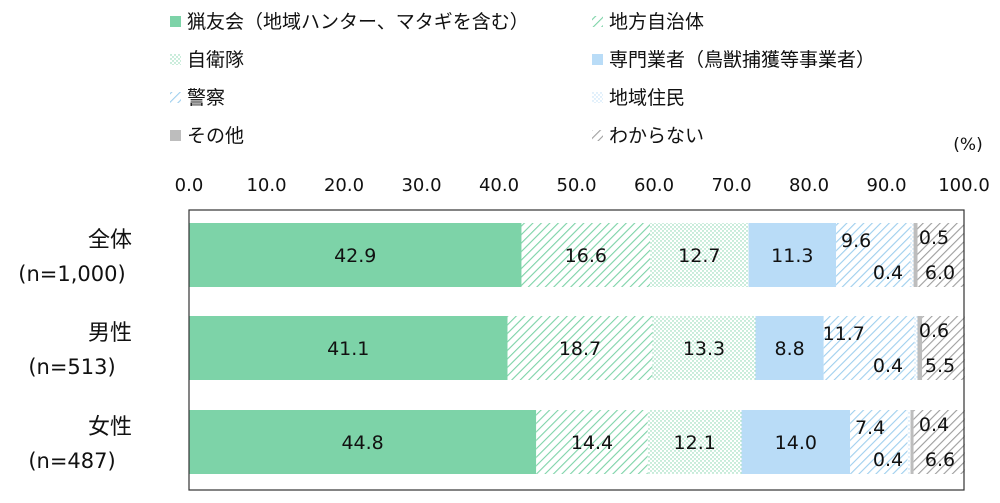 The width and height of the screenshot is (1000, 503). I want to click on x-tick-label: 10.0, so click(266, 185).